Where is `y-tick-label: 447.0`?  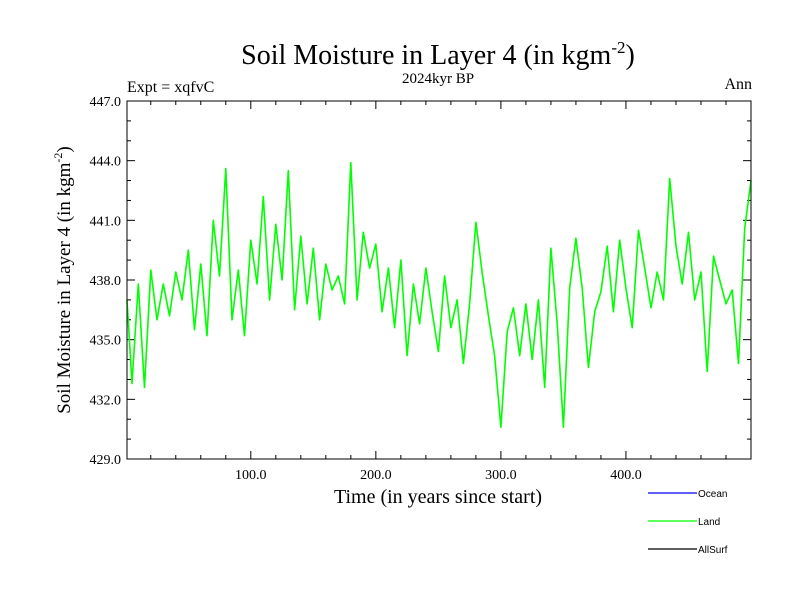 y-tick-label: 447.0 is located at coordinates (106, 102).